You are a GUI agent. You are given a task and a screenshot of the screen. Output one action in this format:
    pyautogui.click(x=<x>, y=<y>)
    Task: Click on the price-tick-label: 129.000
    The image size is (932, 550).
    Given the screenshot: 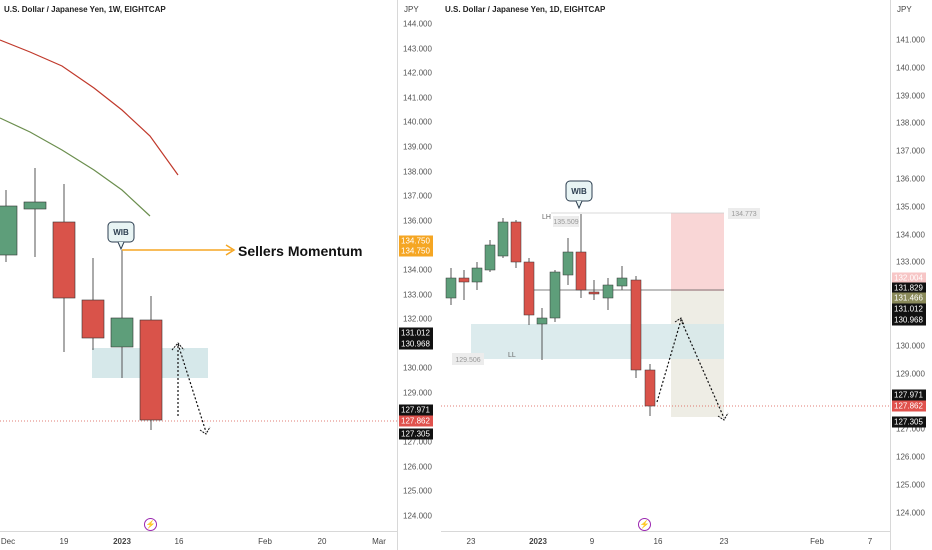 What is the action you would take?
    pyautogui.click(x=417, y=393)
    